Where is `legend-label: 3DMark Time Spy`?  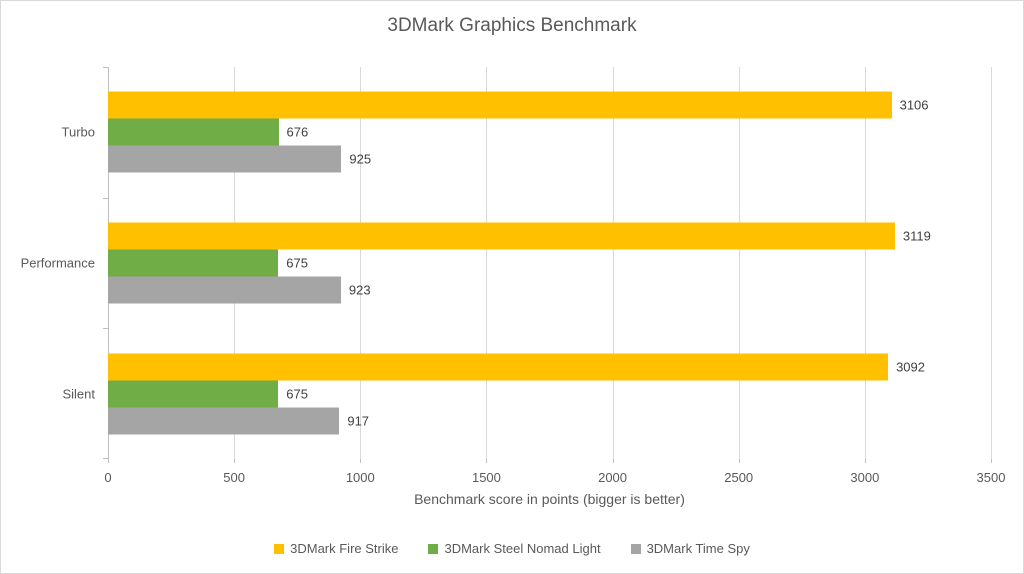
legend-label: 3DMark Time Spy is located at coordinates (698, 548).